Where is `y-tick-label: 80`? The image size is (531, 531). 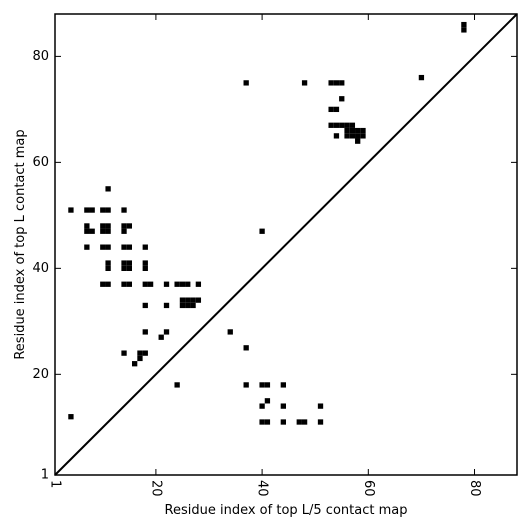
y-tick-label: 80 is located at coordinates (40, 56).